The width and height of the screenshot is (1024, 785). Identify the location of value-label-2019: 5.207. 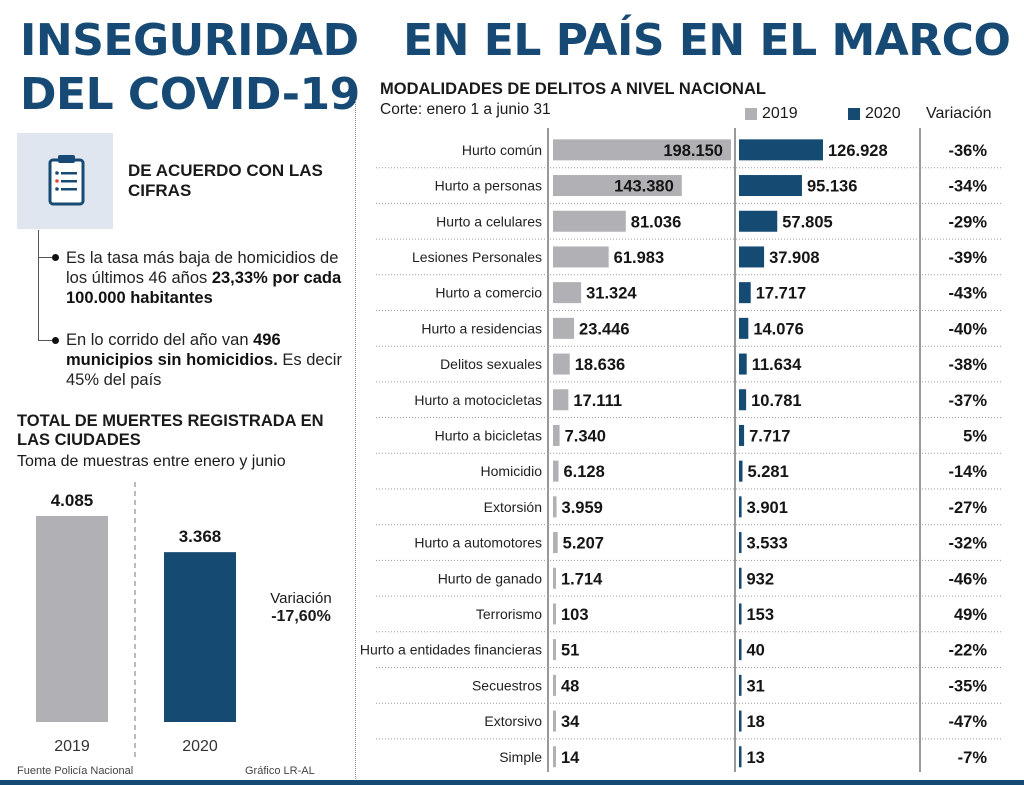
(583, 544).